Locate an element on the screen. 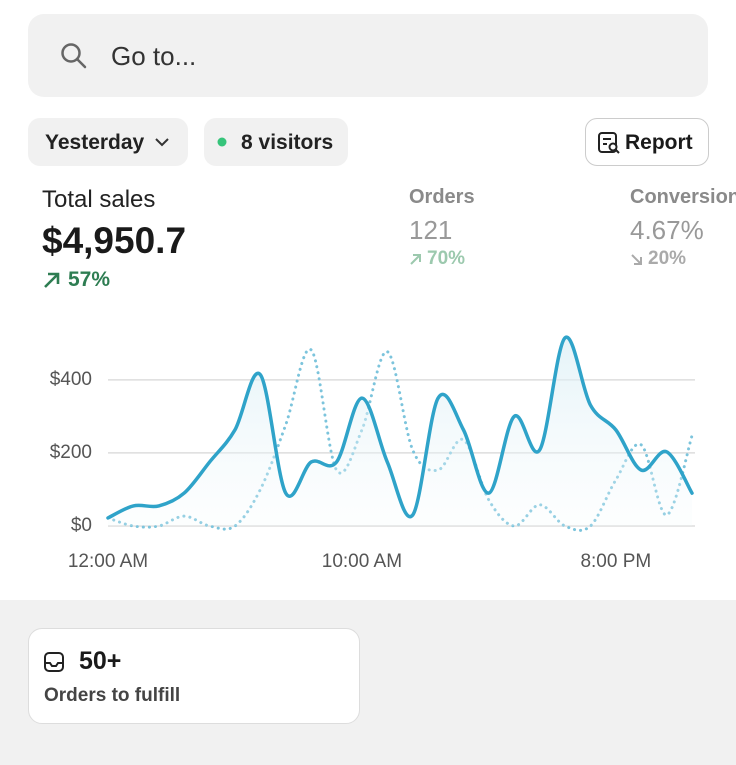 The height and width of the screenshot is (765, 736). report-icon is located at coordinates (609, 143).